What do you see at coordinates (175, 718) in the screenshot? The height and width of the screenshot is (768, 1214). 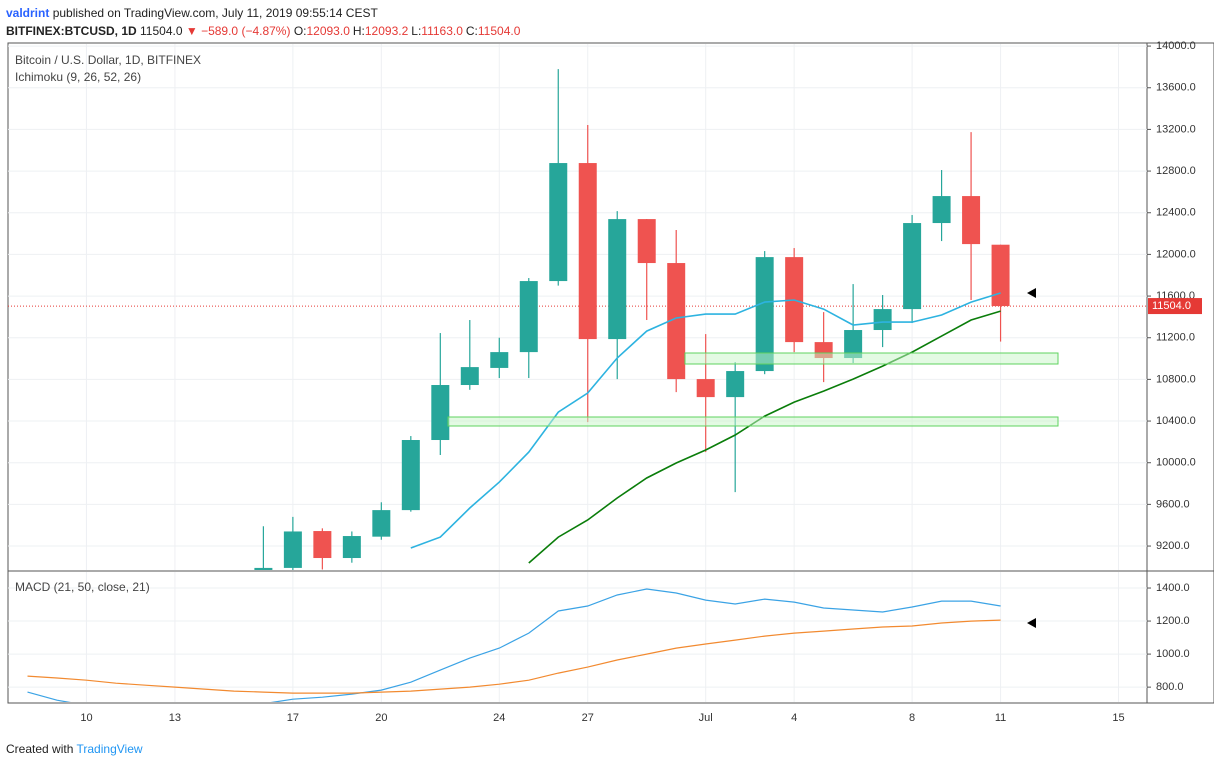 I see `x-tick-label: 13` at bounding box center [175, 718].